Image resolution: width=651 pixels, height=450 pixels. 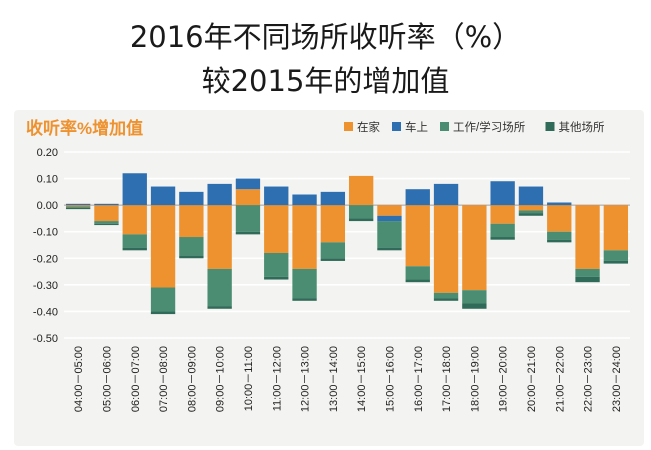 I want to click on page-title: 2016年不同场所收听率（%）, so click(x=325, y=37).